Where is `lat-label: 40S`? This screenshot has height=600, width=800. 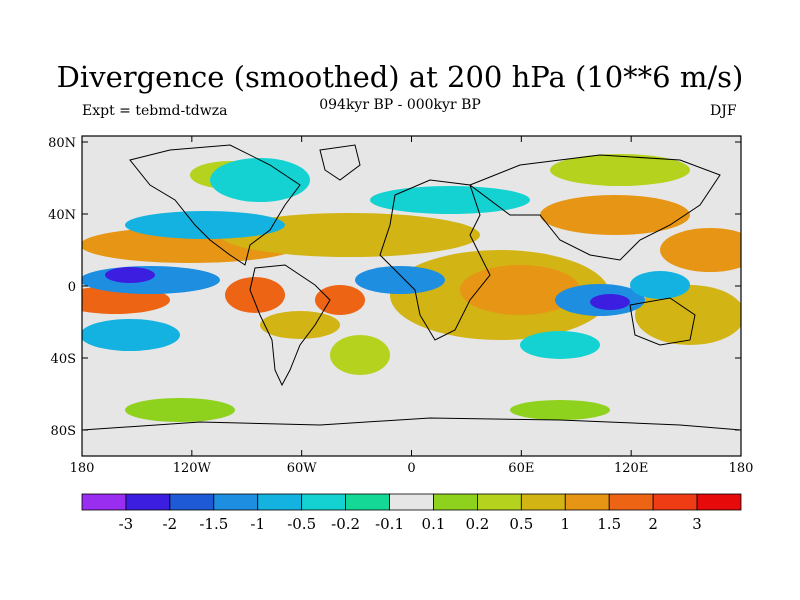
lat-label: 40S is located at coordinates (63, 359).